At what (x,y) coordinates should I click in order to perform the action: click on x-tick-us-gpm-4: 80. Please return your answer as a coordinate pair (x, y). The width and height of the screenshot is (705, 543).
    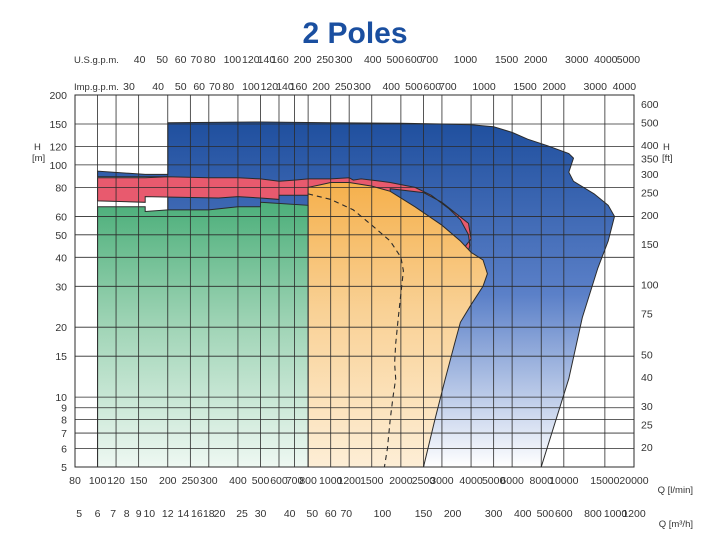
    Looking at the image, I should click on (210, 60).